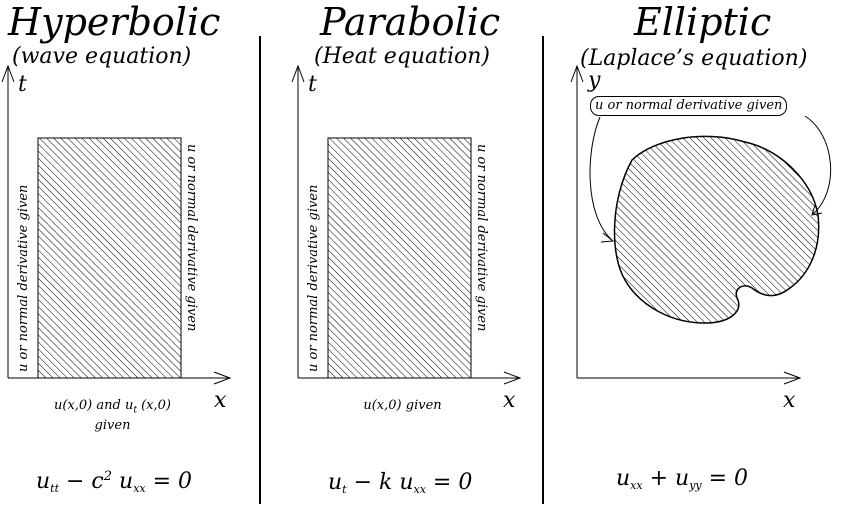  Describe the element at coordinates (114, 482) in the screenshot. I see `hyperbolic-equation: utt − c2 uxx = 0` at that location.